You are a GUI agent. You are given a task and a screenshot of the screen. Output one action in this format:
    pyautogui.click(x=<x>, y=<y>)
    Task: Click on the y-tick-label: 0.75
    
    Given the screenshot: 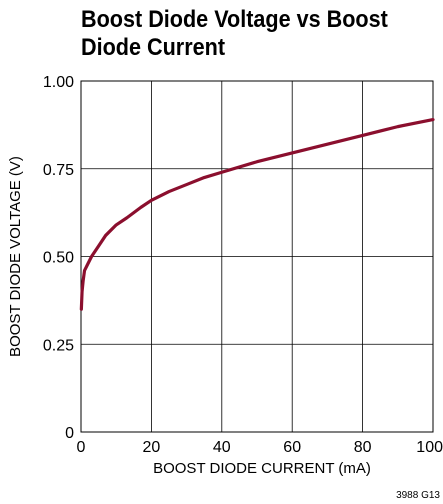 What is the action you would take?
    pyautogui.click(x=58, y=170)
    